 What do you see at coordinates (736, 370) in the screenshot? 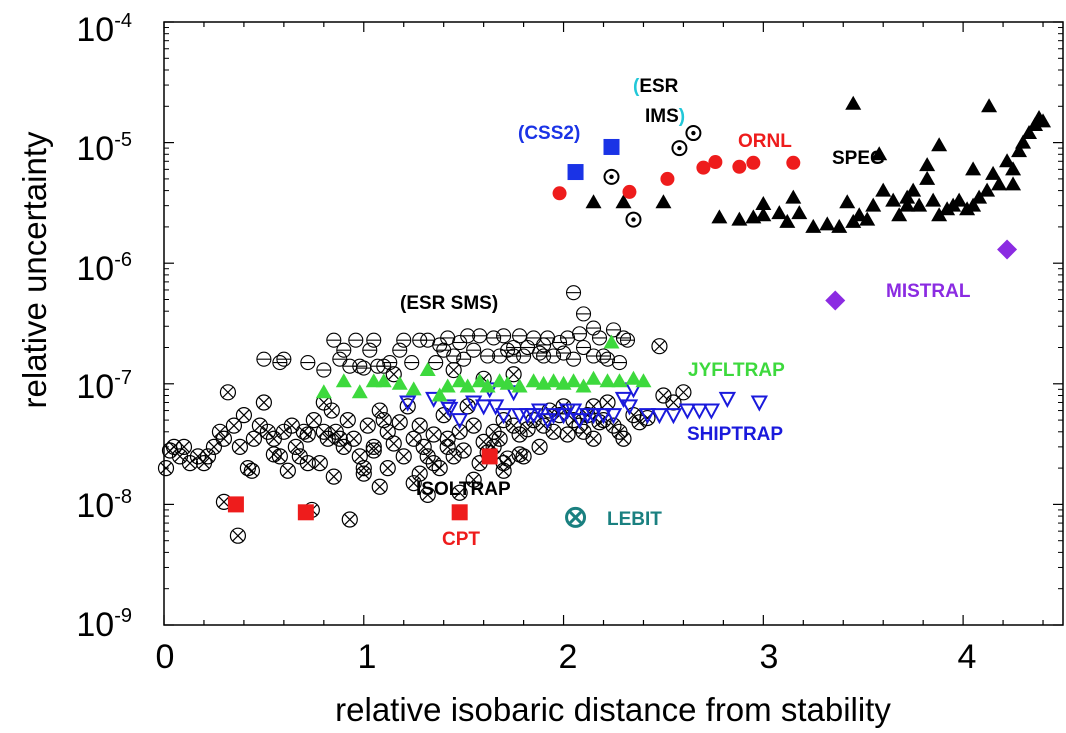
I see `annotation-jyfltrap: JYFLTRAP` at bounding box center [736, 370].